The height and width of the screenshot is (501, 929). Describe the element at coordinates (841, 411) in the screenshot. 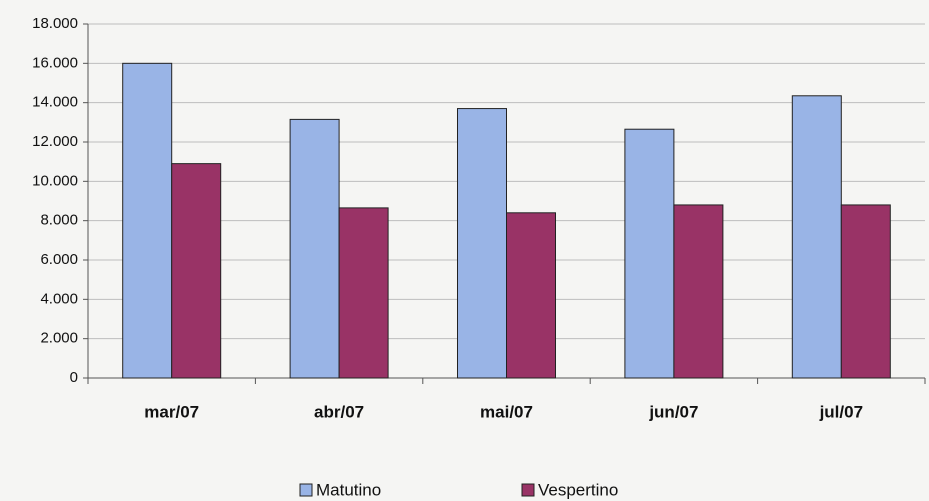

I see `x-tick-label: jul/07` at that location.